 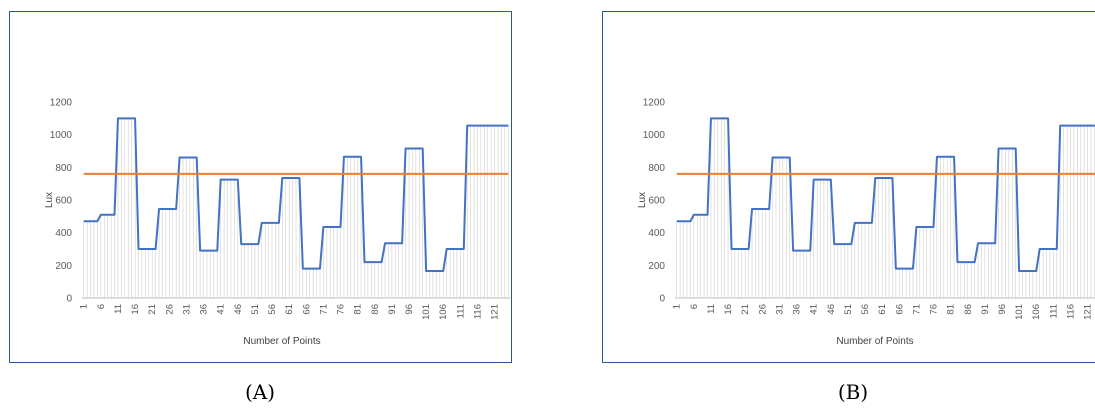 What do you see at coordinates (260, 392) in the screenshot?
I see `caption-a: (A)` at bounding box center [260, 392].